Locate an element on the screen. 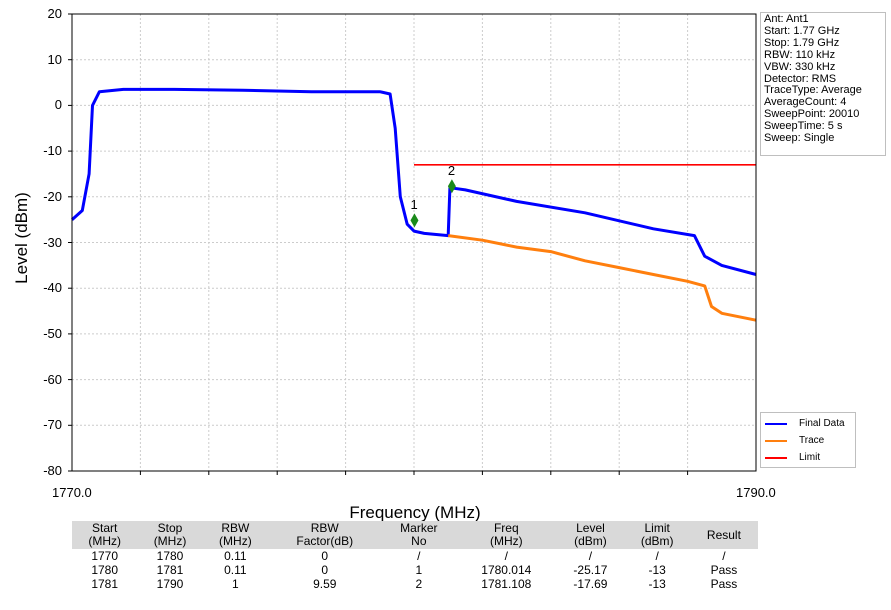 This screenshot has height=610, width=891. table-header-text: Start is located at coordinates (105, 528).